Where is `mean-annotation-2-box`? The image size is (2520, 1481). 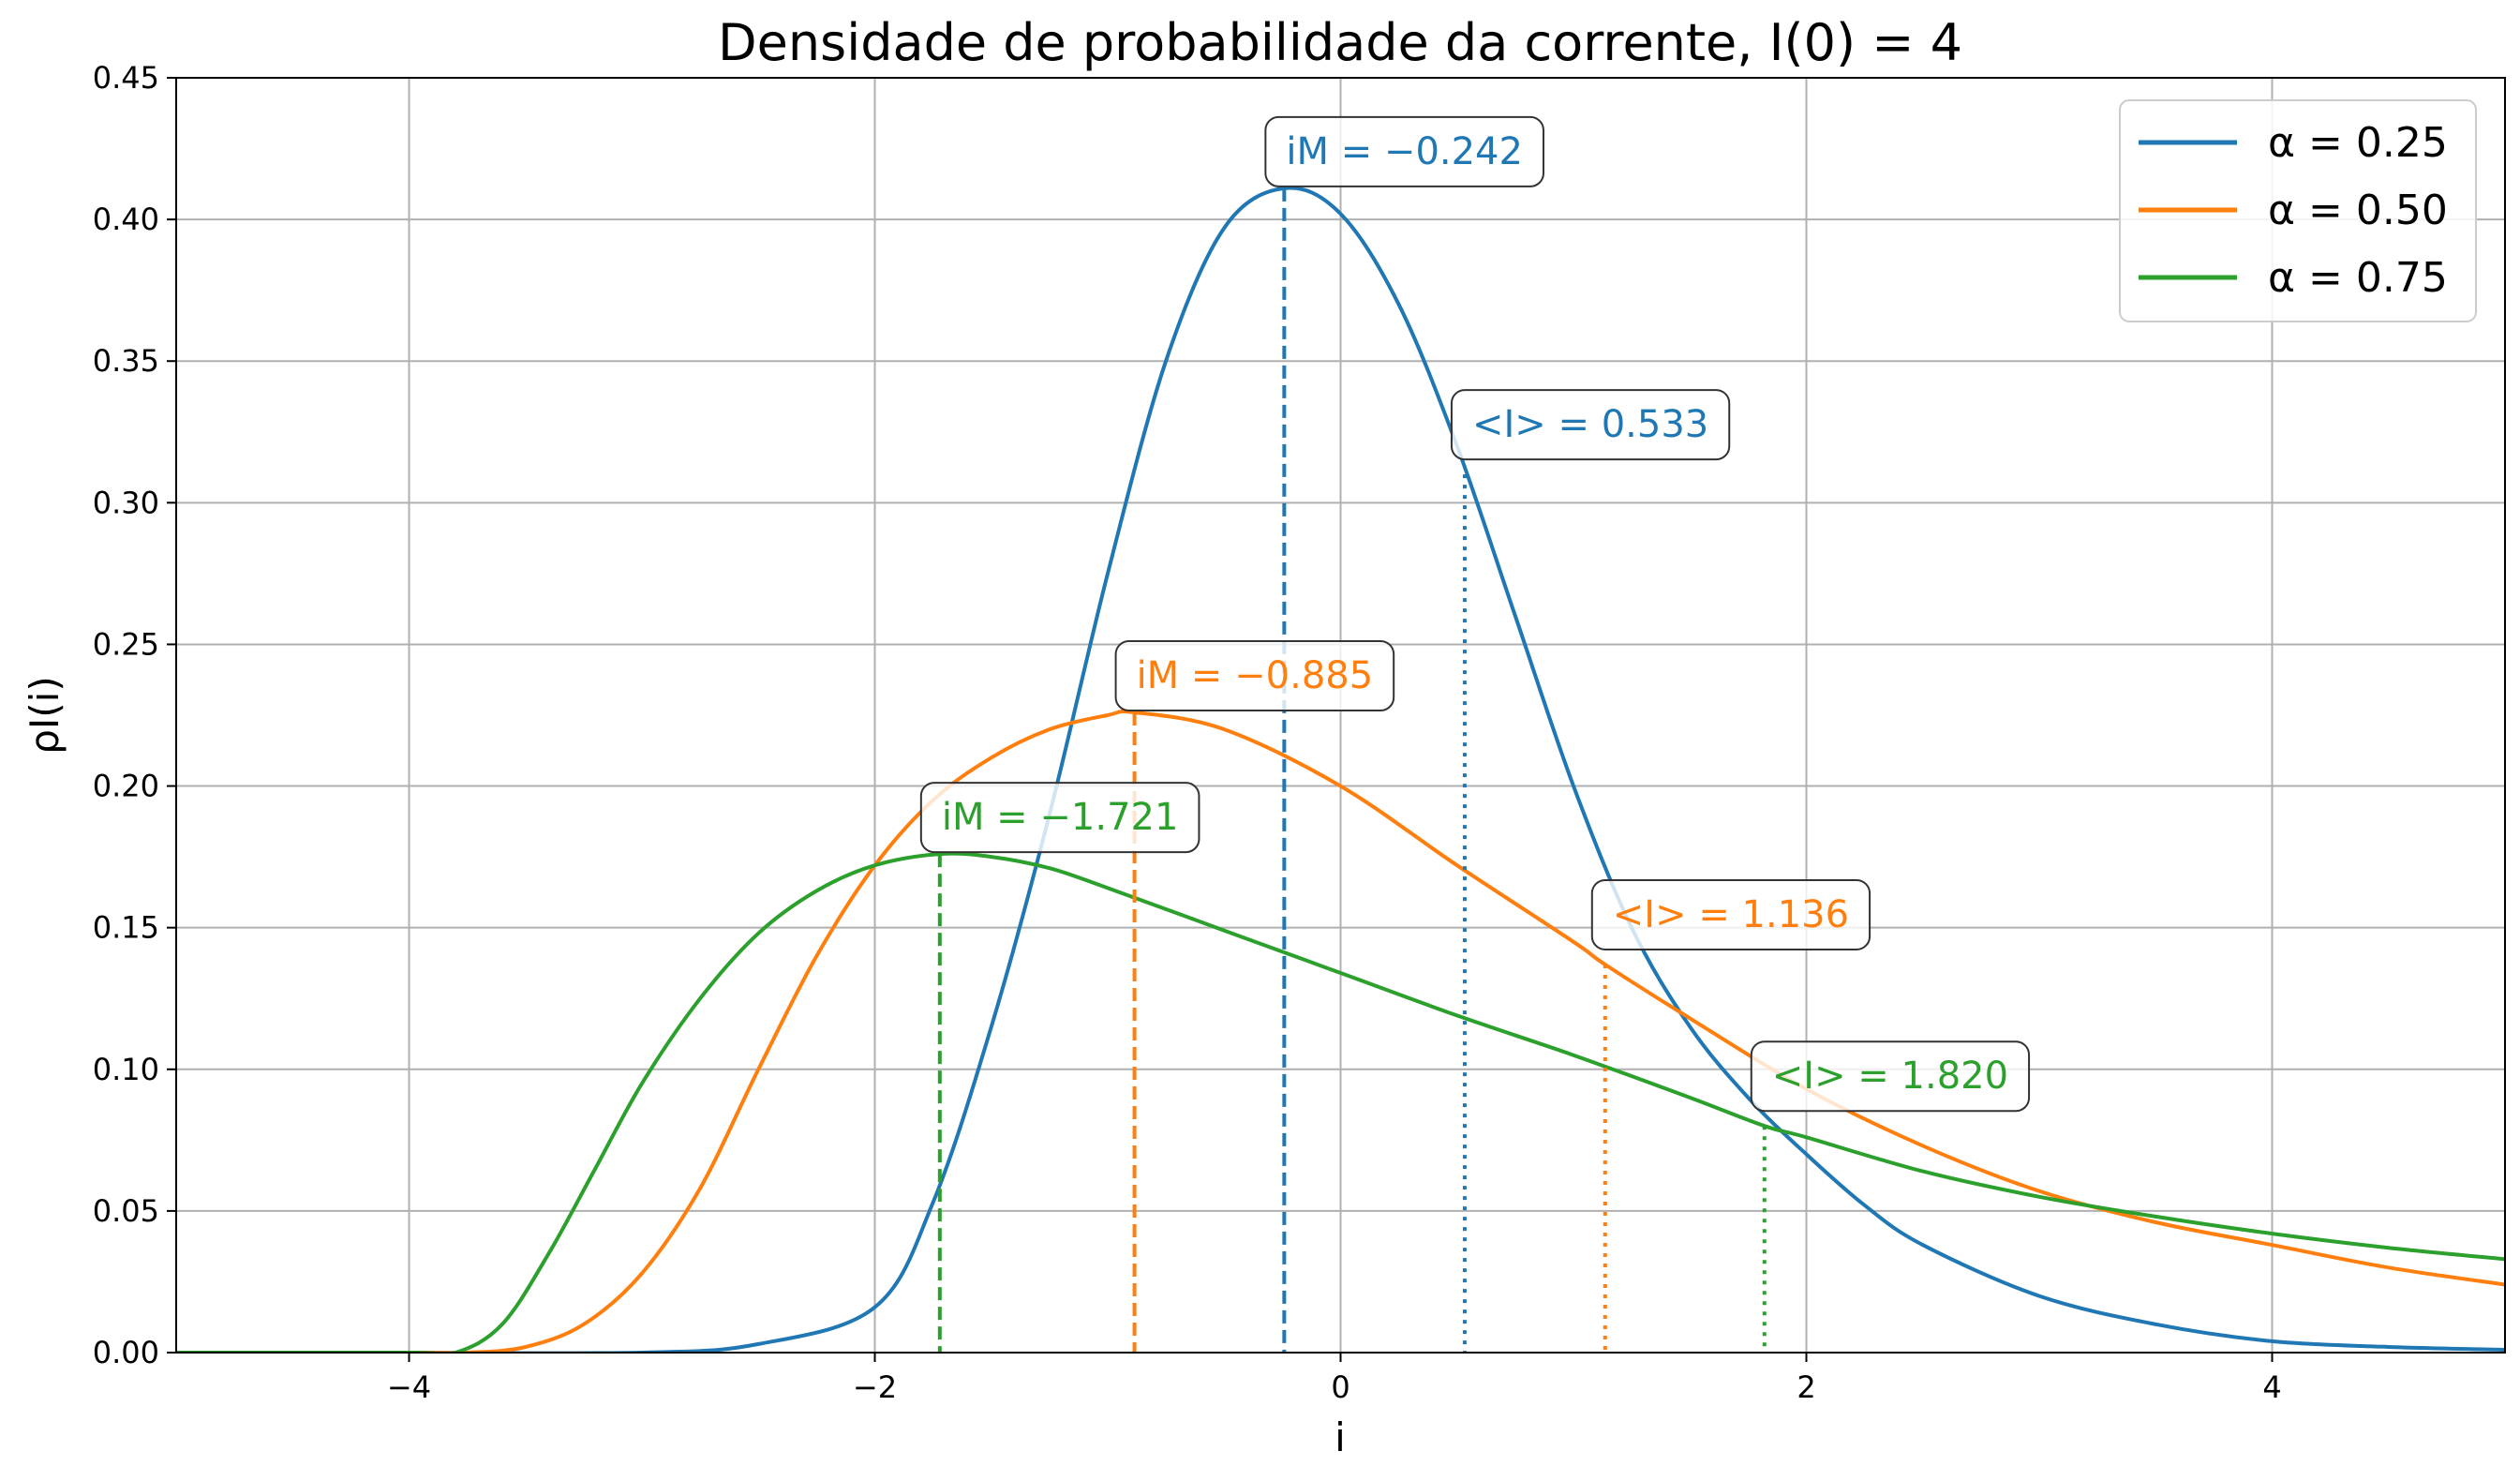 mean-annotation-2-box is located at coordinates (1730, 914).